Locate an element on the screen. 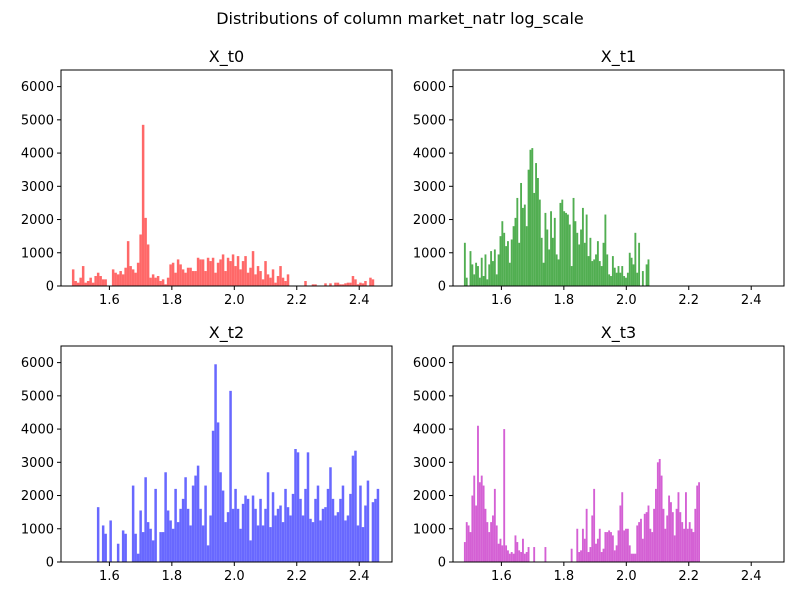 The image size is (800, 600). x-tick-label: 1.8 is located at coordinates (172, 576).